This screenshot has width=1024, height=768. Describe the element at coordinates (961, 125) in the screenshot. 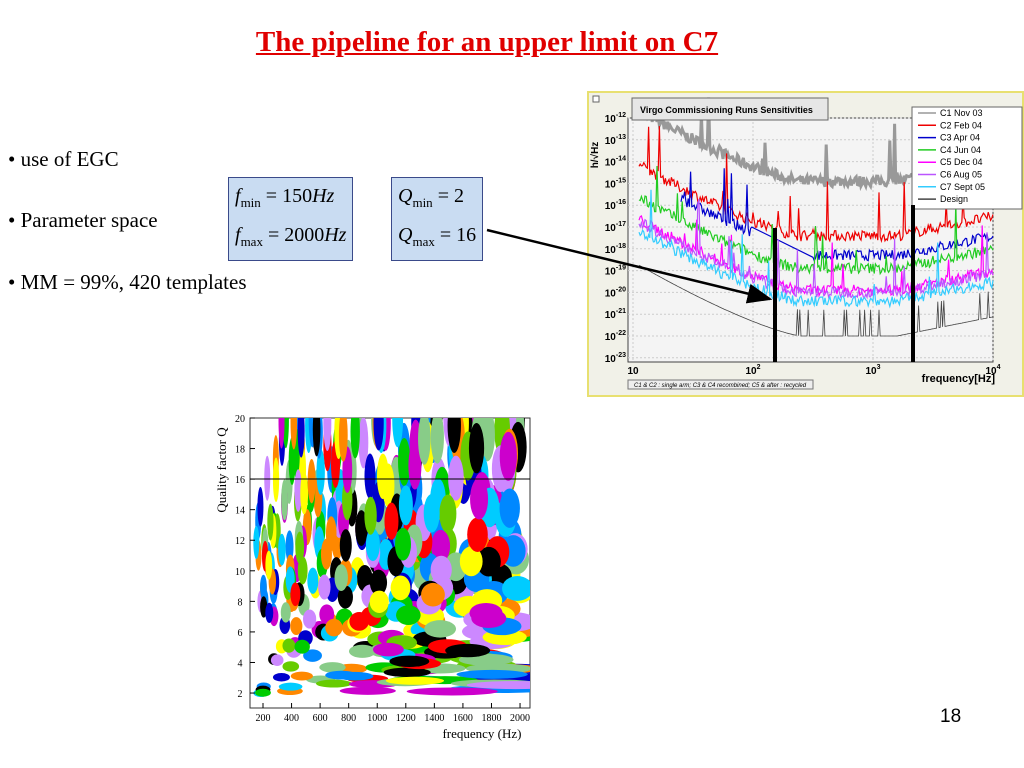

I see `legend-label: C2 Feb 04` at that location.